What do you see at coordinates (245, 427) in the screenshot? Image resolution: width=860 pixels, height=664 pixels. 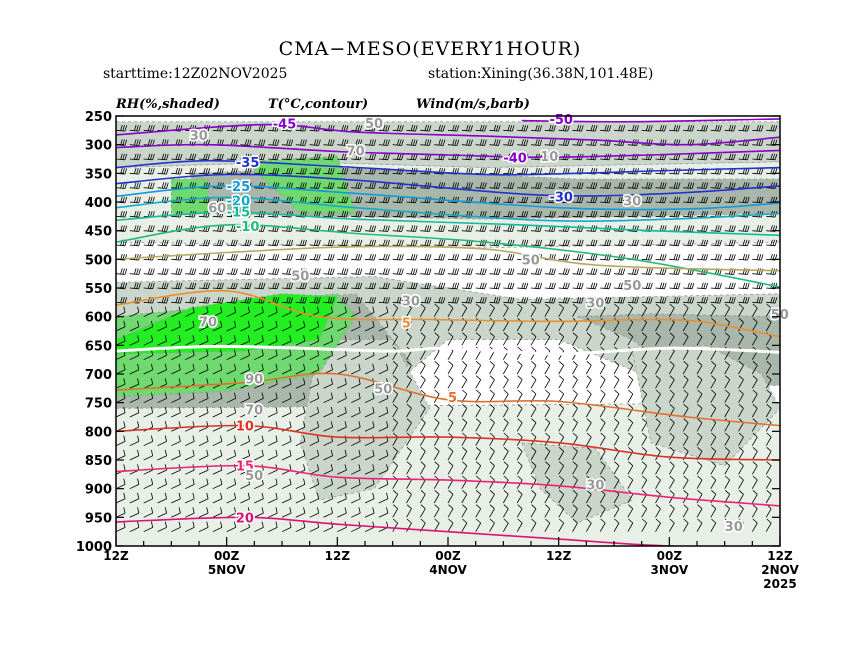 I see `temperature-label: 10` at bounding box center [245, 427].